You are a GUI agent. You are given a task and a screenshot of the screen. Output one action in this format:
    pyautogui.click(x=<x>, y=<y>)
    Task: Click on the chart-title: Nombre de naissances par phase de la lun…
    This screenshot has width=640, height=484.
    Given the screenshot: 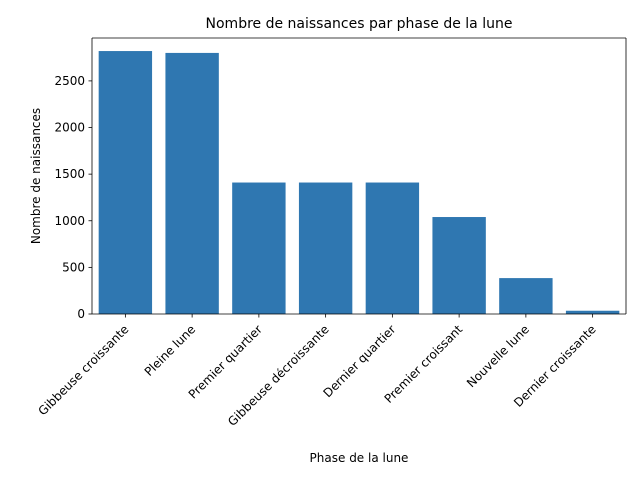 What is the action you would take?
    pyautogui.click(x=359, y=24)
    